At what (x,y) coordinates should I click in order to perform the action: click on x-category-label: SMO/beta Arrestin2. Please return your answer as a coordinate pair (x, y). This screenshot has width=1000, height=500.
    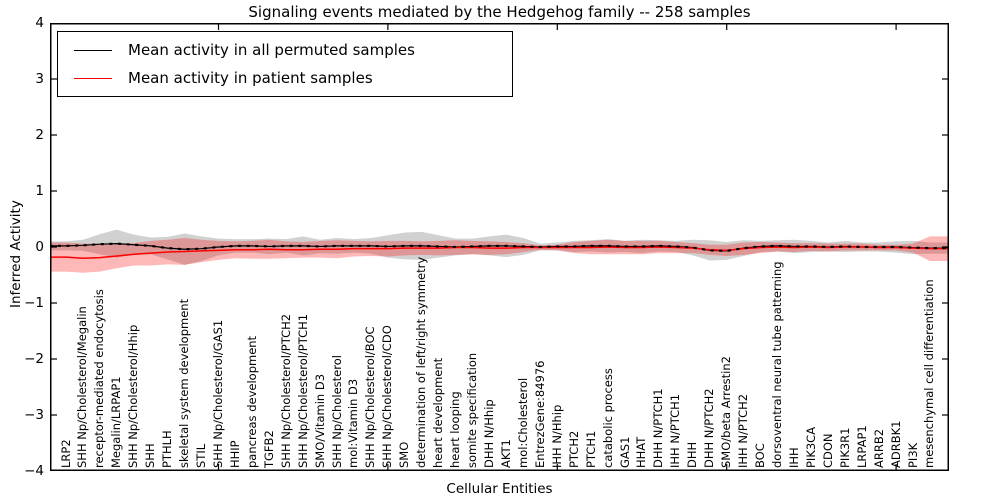
    Looking at the image, I should click on (726, 412).